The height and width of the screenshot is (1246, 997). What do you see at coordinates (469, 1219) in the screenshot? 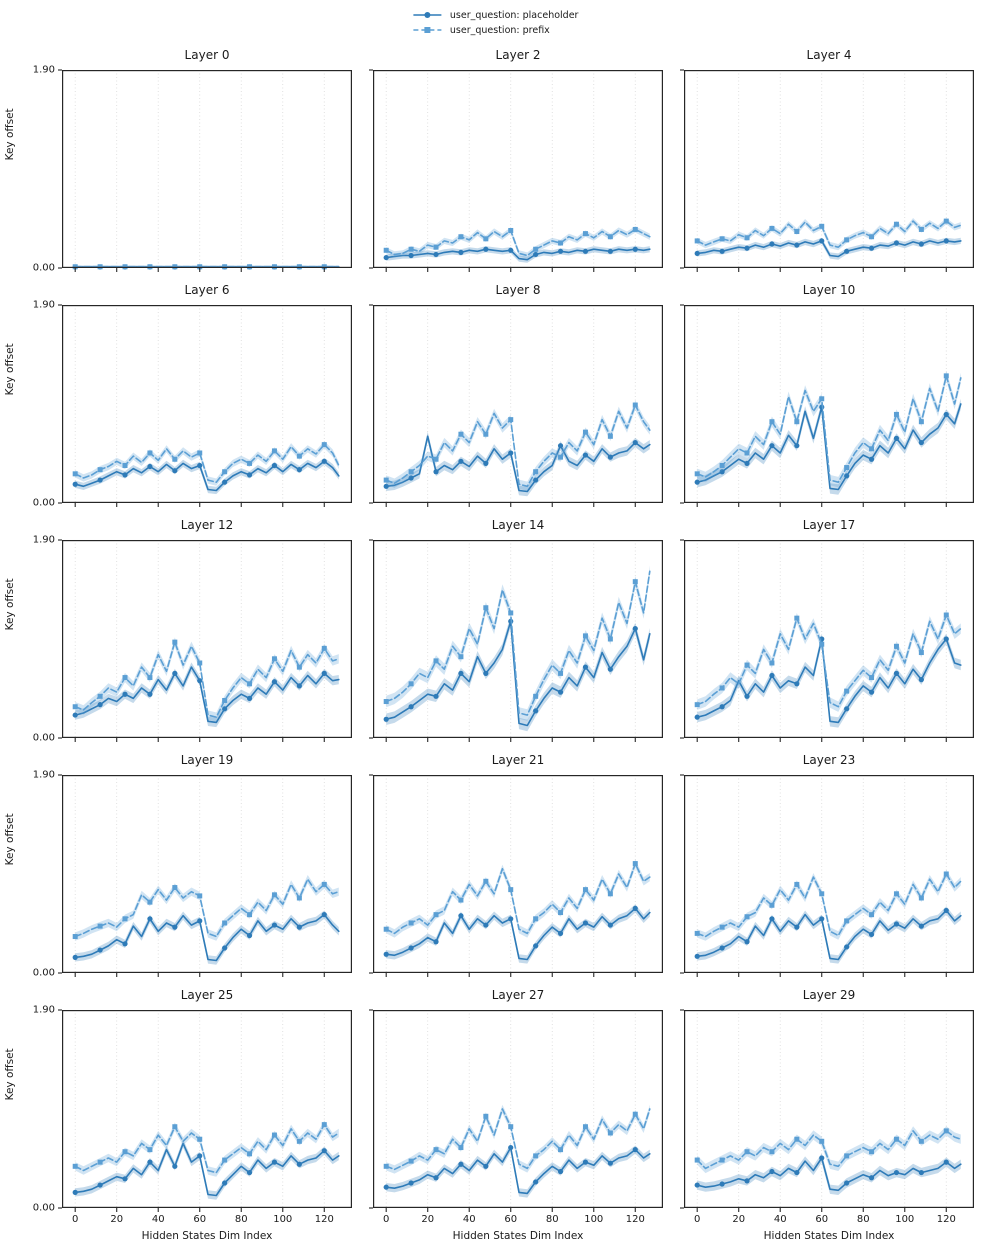
I see `x-tick-label: 40` at bounding box center [469, 1219].